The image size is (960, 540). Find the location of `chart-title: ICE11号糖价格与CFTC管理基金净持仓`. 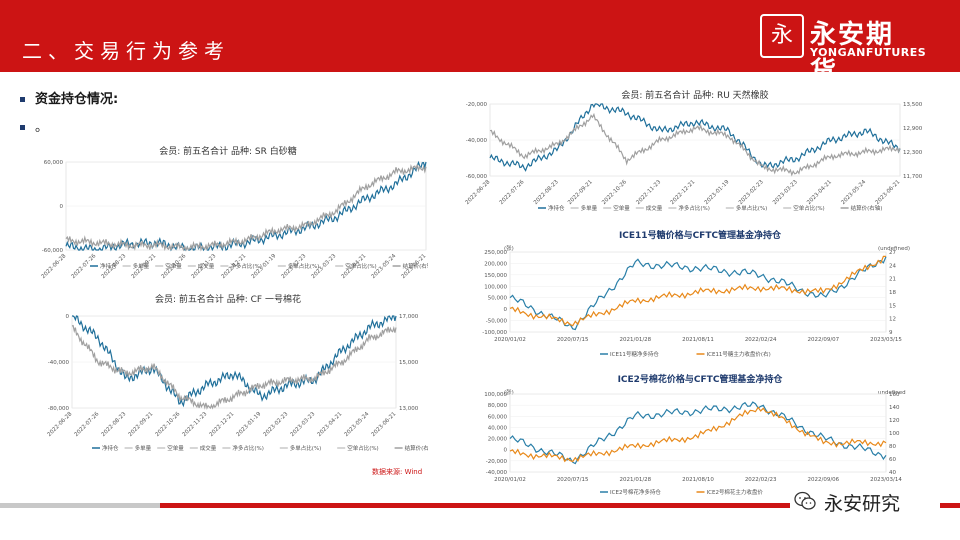

chart-title: ICE11号糖价格与CFTC管理基金净持仓 is located at coordinates (700, 235).